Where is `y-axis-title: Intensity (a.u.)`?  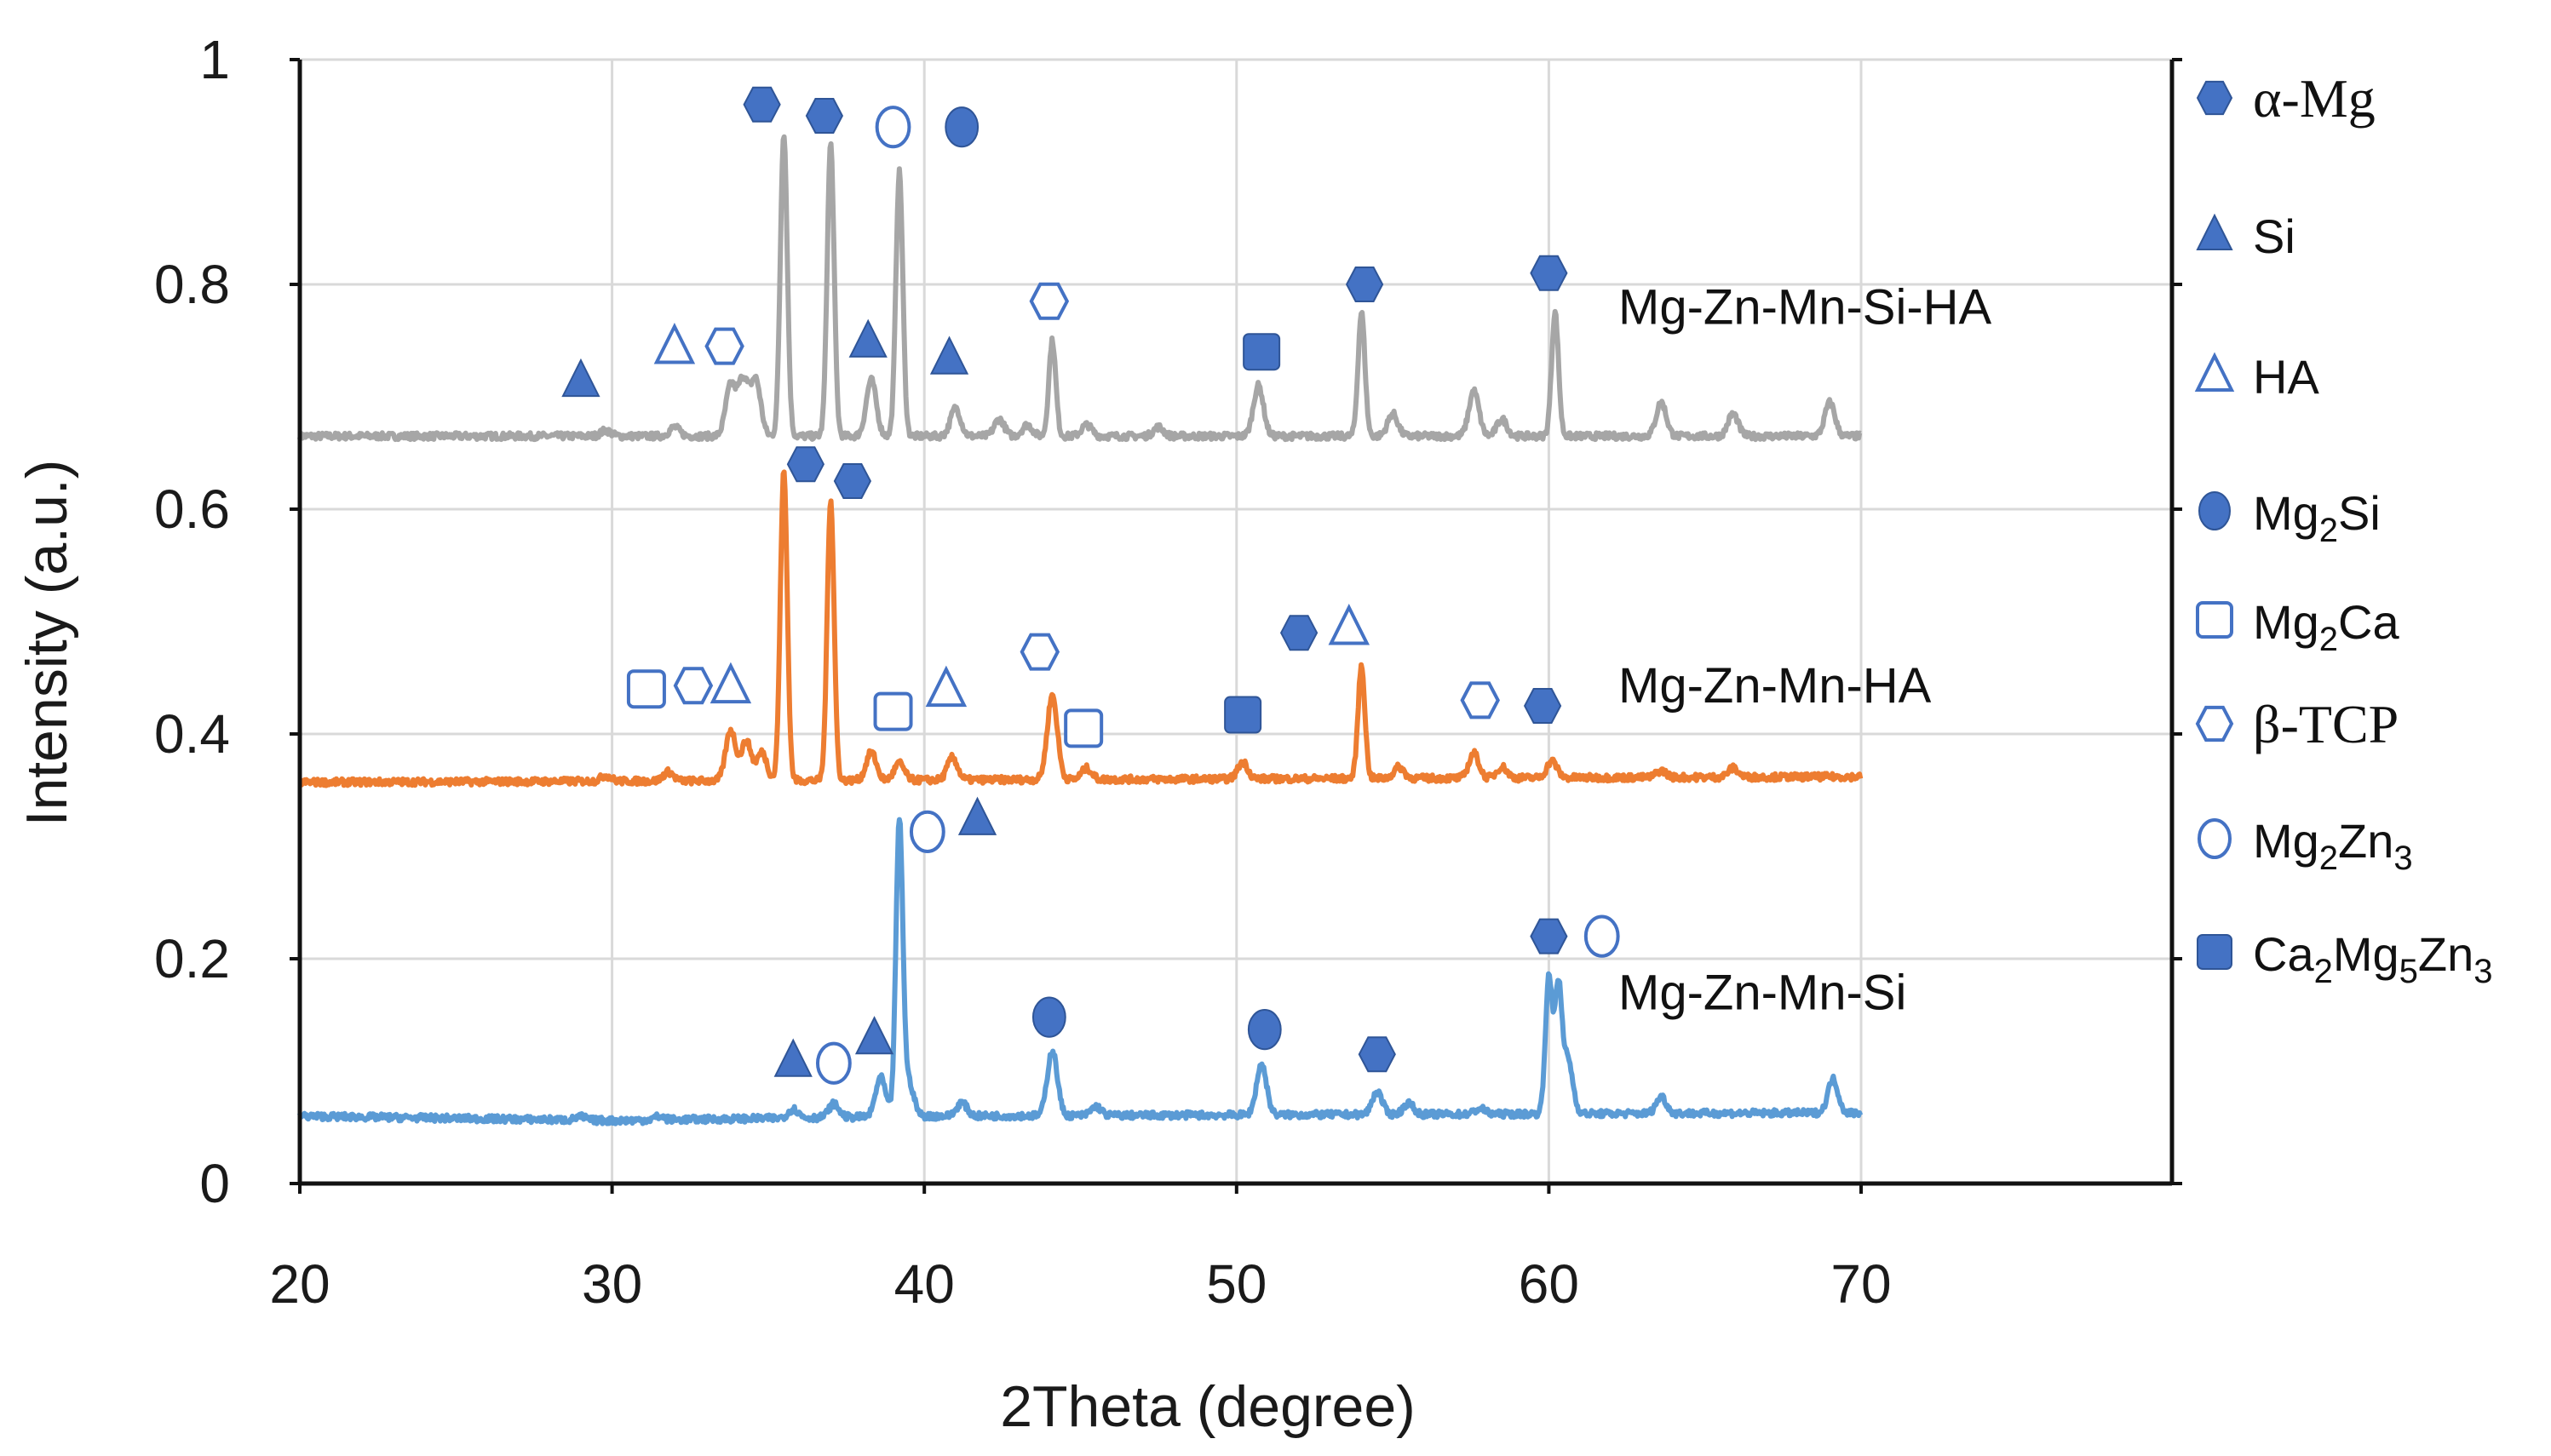 y-axis-title: Intensity (a.u.) is located at coordinates (46, 643).